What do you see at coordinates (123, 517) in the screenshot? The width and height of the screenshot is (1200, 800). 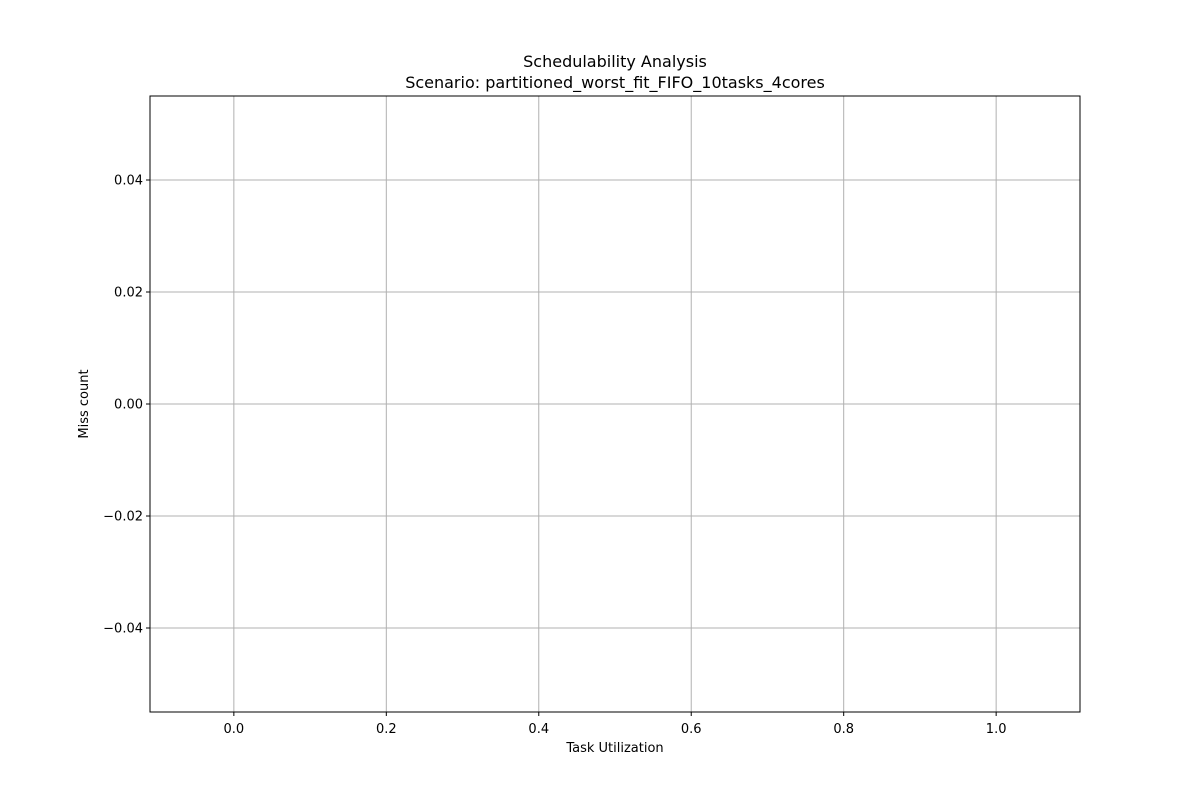 I see `y-tick-label: −0.02` at bounding box center [123, 517].